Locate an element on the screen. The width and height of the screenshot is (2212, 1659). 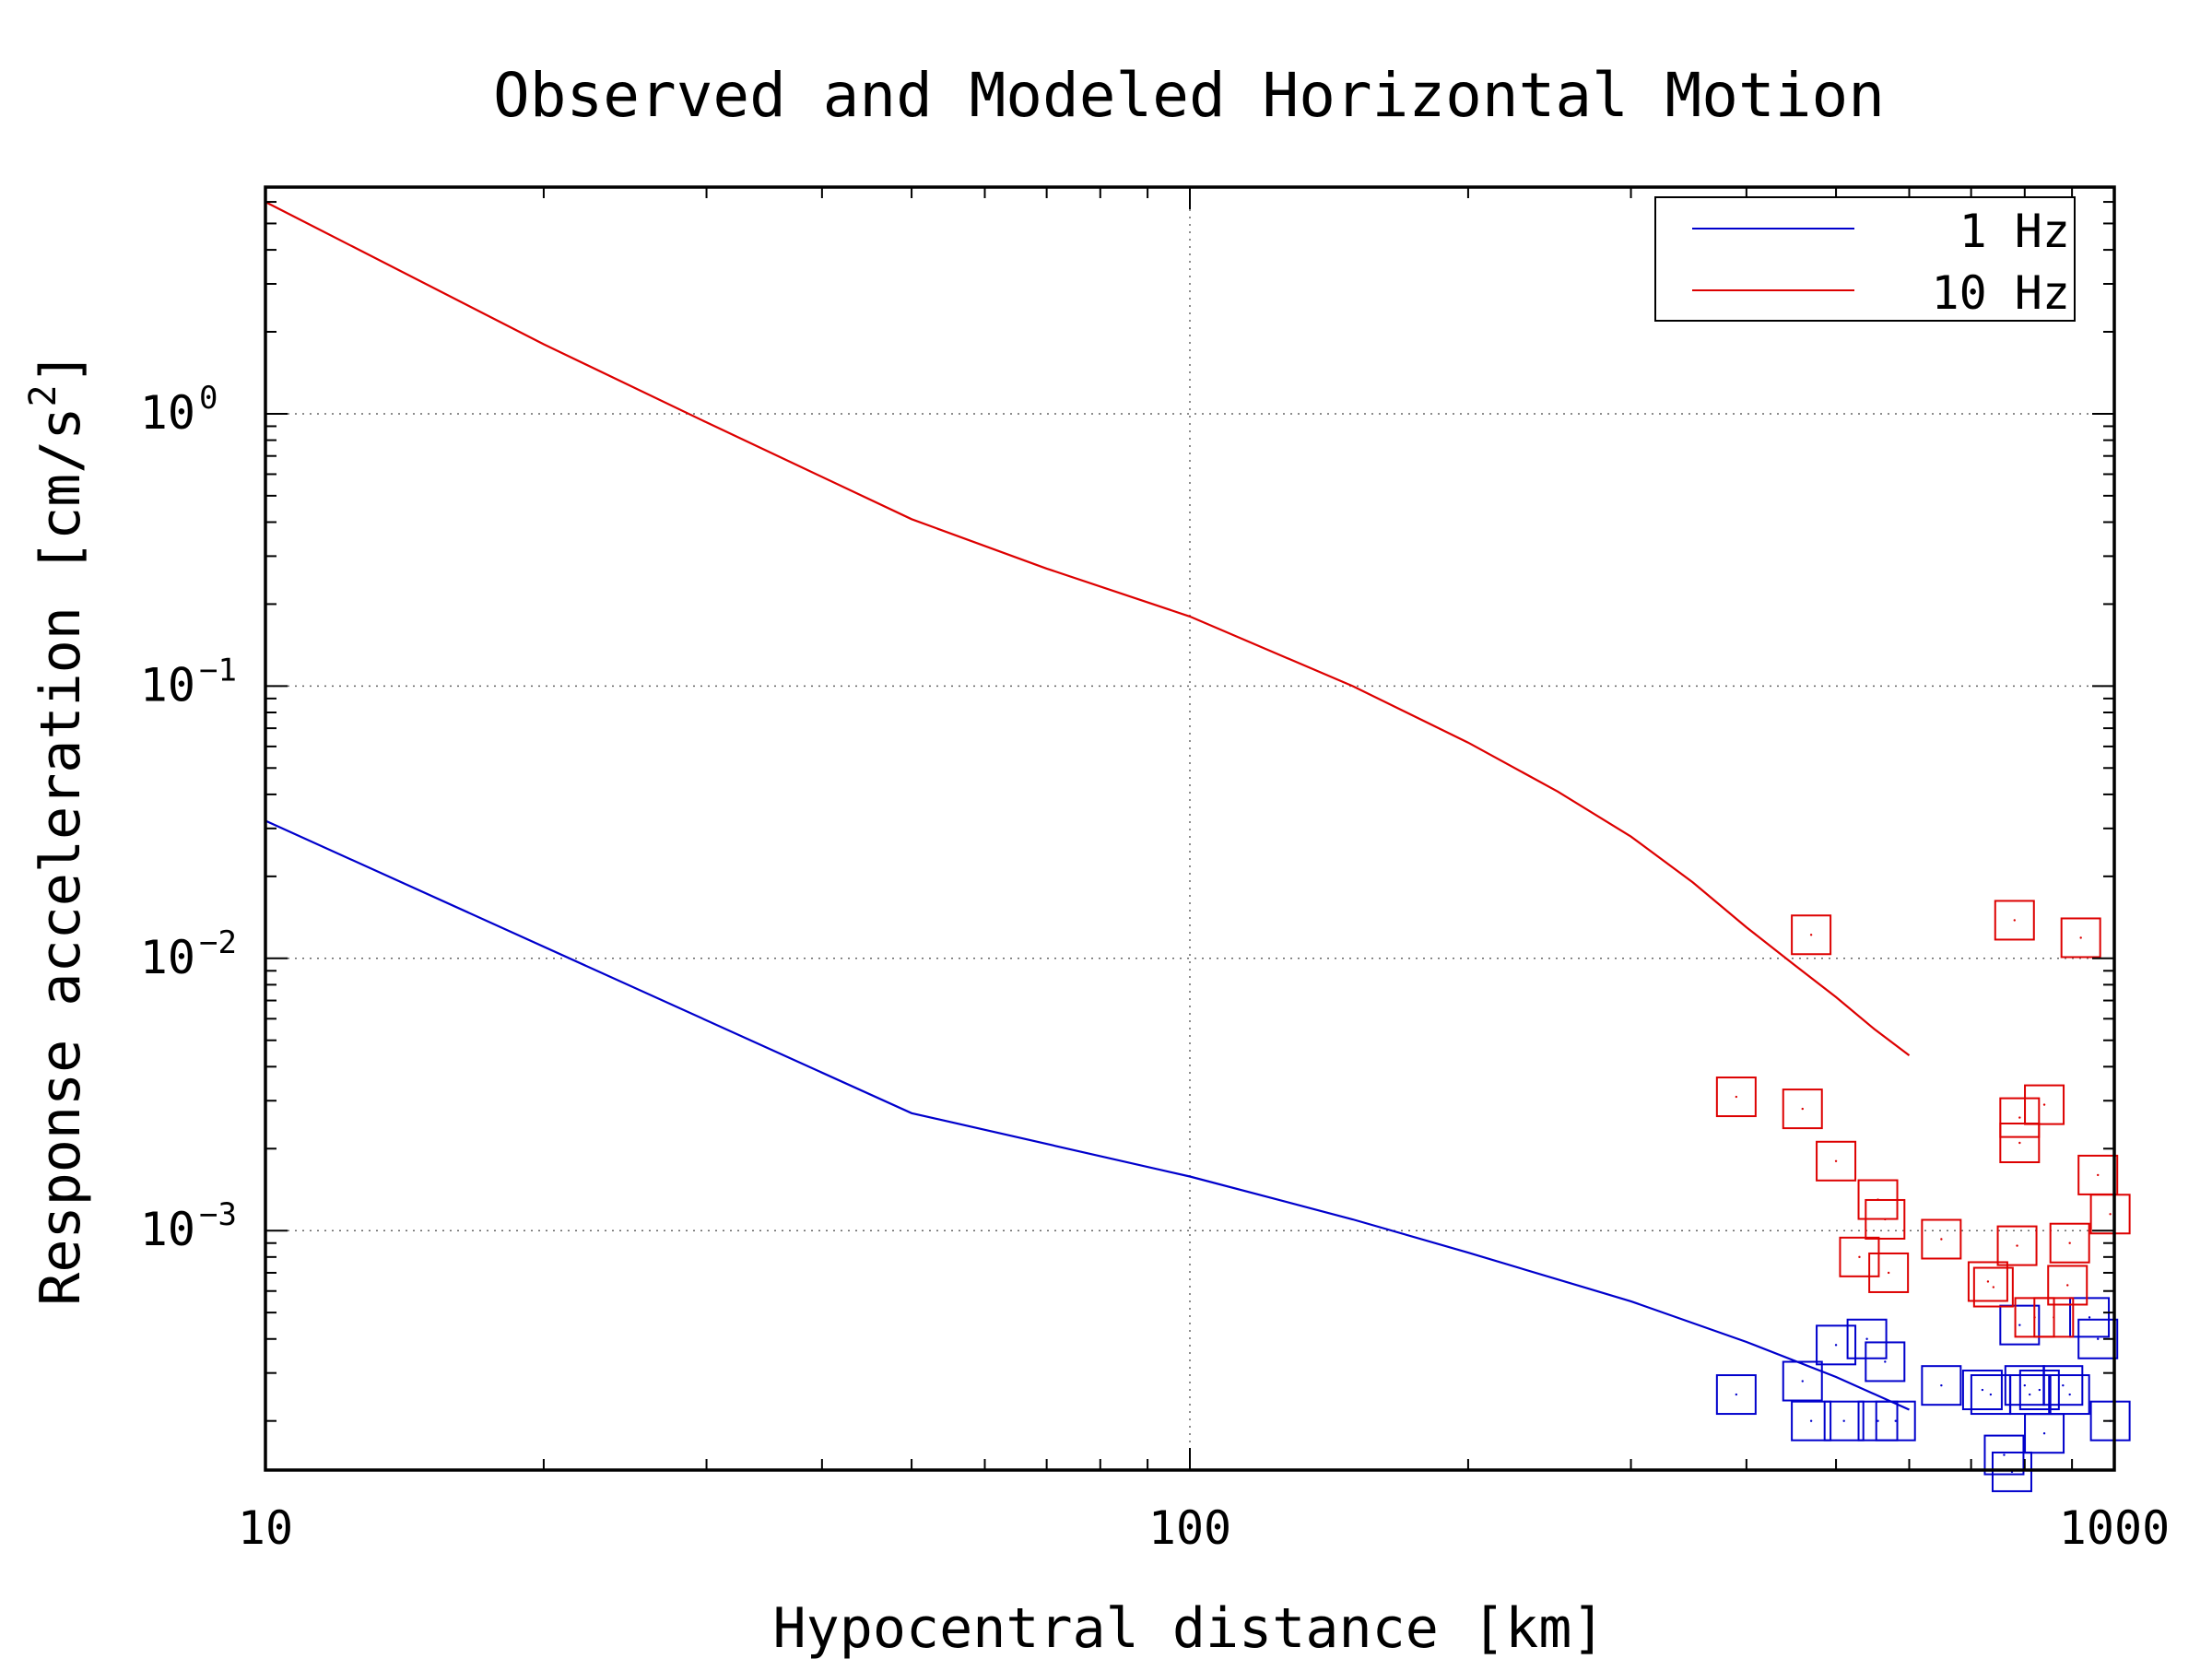
legend-box is located at coordinates (1865, 259).